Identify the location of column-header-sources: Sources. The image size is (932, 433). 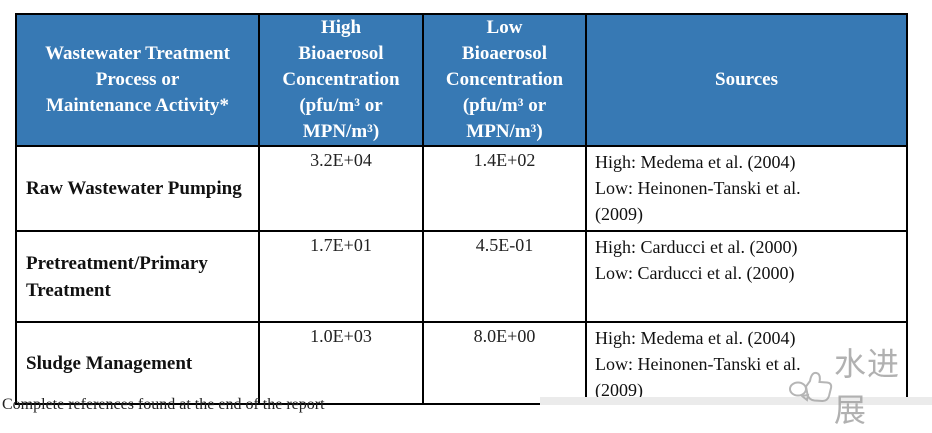
(746, 80).